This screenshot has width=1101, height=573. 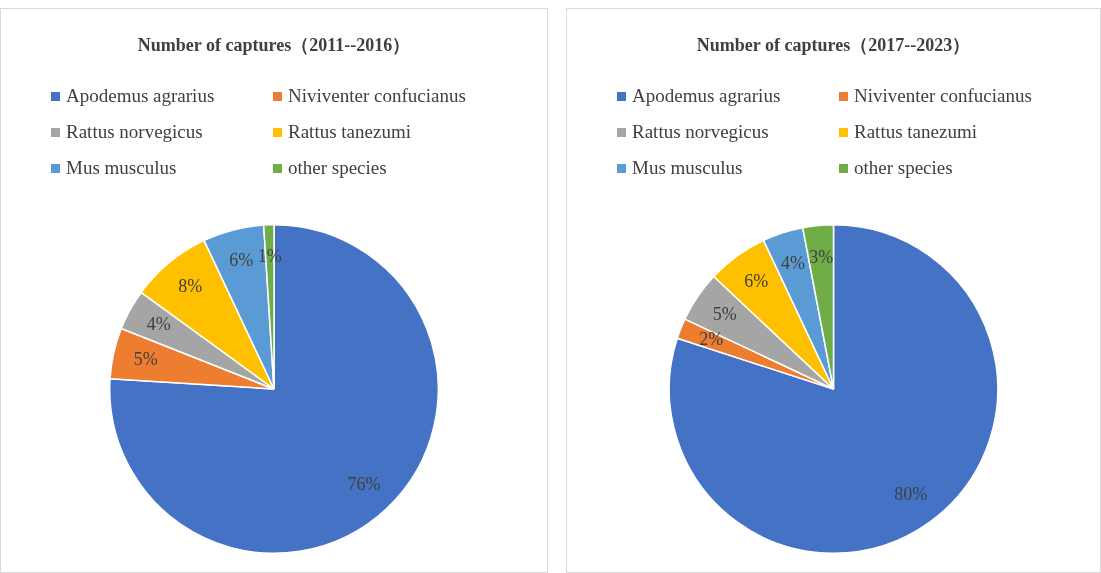 What do you see at coordinates (911, 494) in the screenshot?
I see `data-label: 80%` at bounding box center [911, 494].